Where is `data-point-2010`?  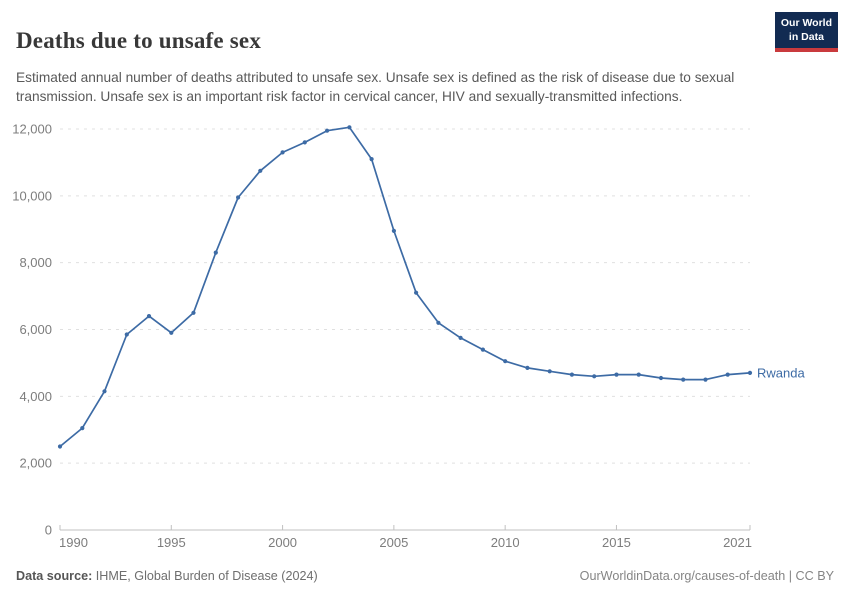
data-point-2010 is located at coordinates (505, 361).